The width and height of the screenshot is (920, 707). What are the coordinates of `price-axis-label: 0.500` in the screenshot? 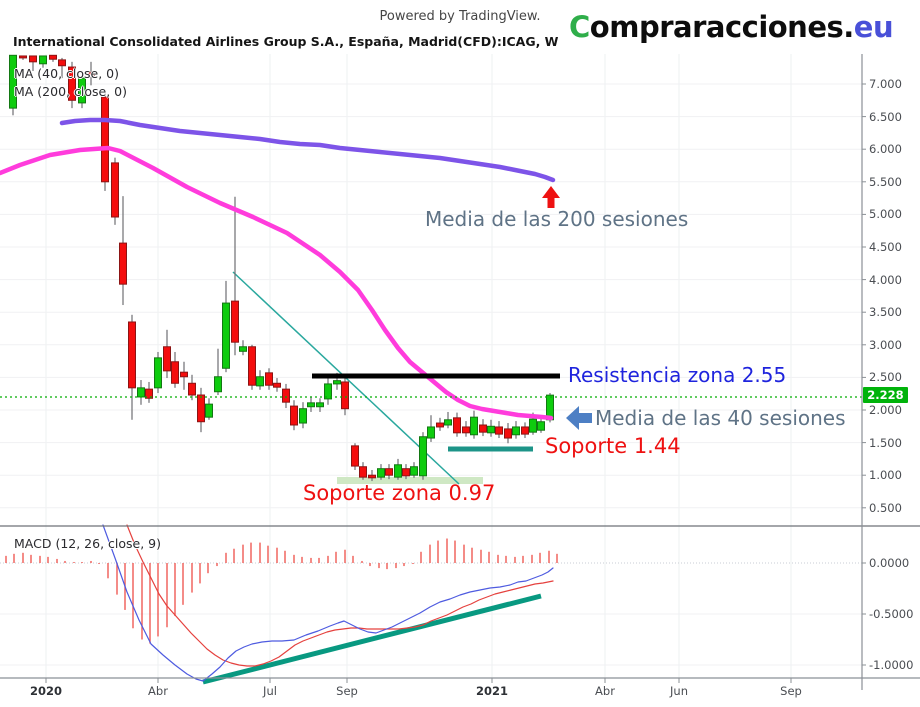 It's located at (885, 507).